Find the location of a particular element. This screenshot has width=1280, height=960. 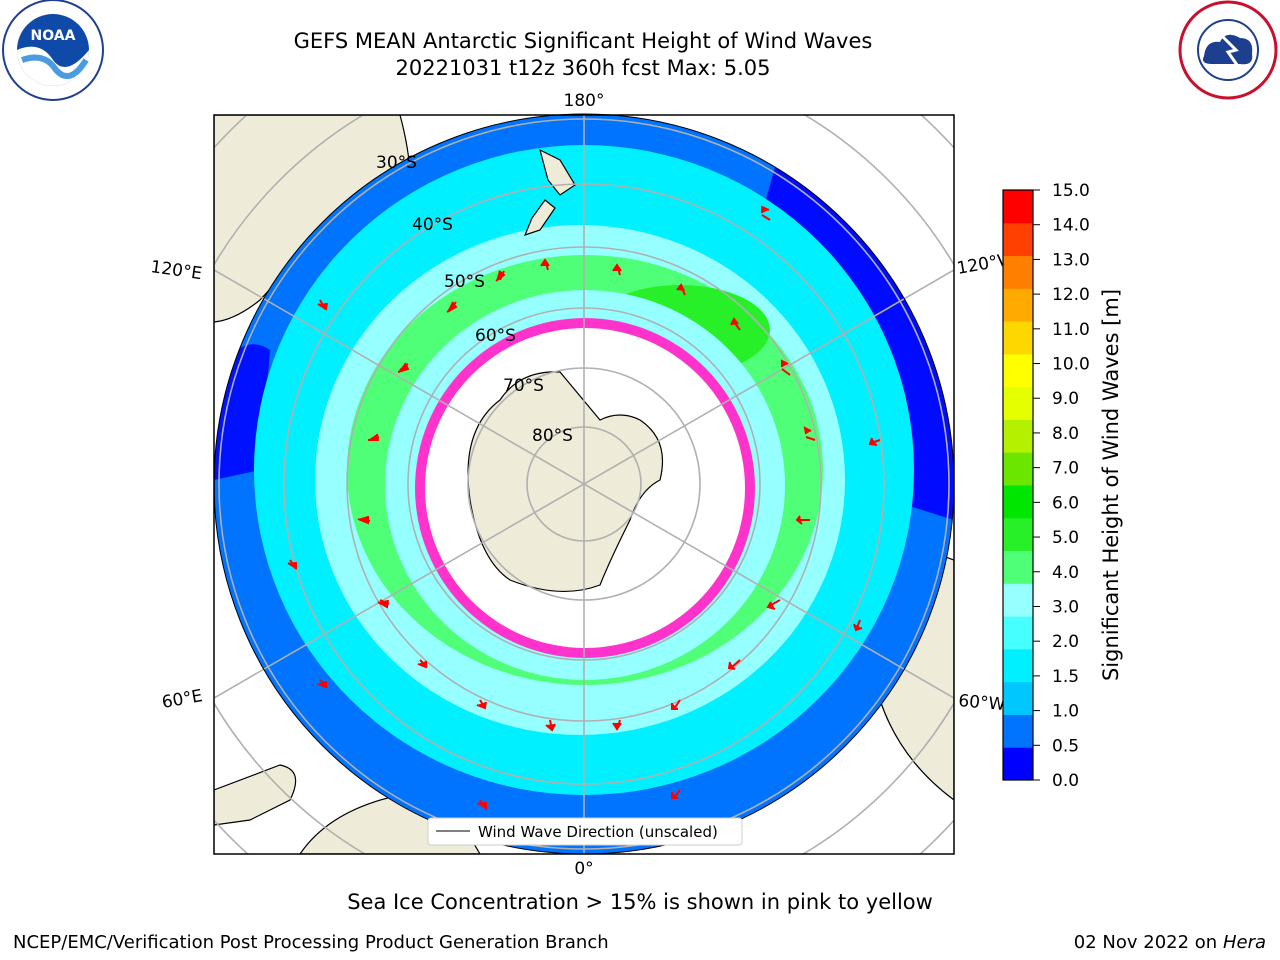

colorbar-tick-label: 9.0 is located at coordinates (1065, 399).